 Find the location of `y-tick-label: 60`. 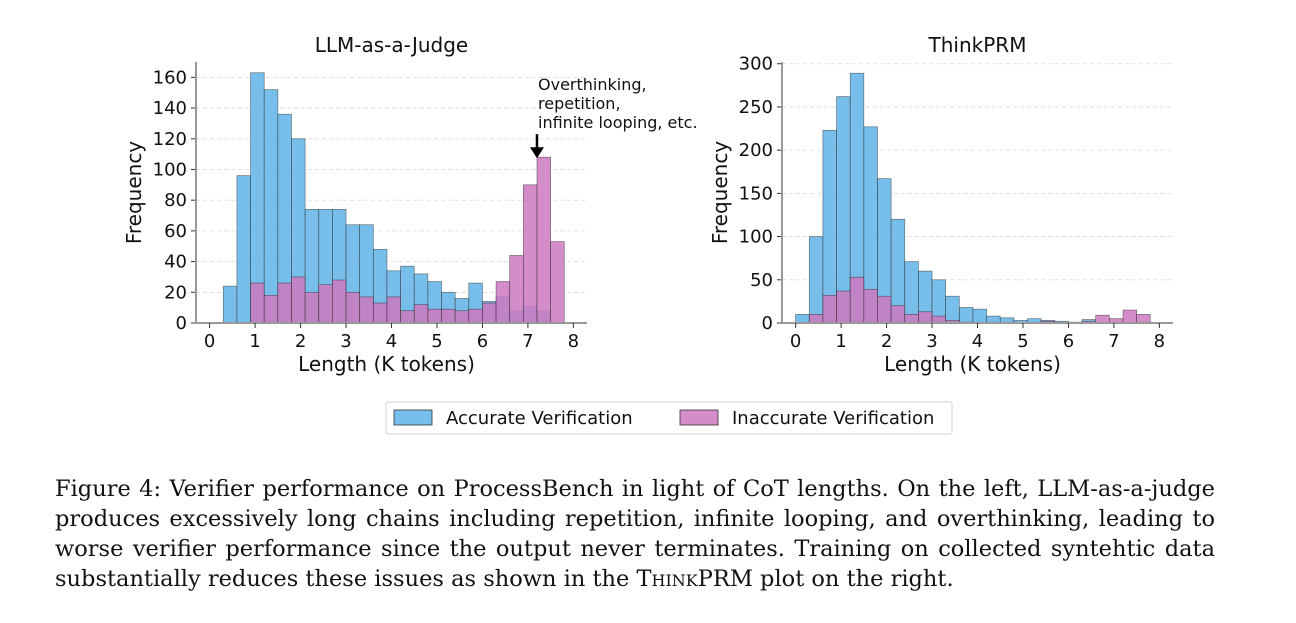

y-tick-label: 60 is located at coordinates (175, 231).